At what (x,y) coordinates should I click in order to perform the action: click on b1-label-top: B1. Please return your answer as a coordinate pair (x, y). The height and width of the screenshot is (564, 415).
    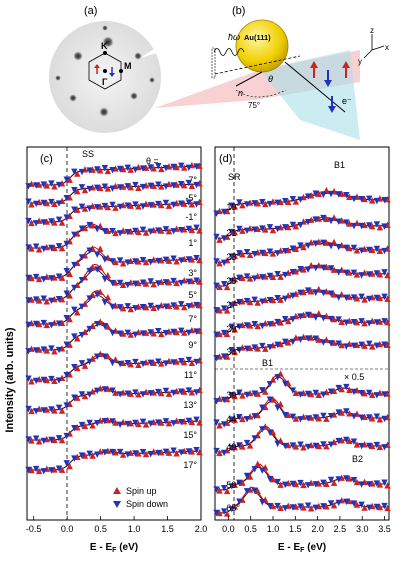
    Looking at the image, I should click on (339, 165).